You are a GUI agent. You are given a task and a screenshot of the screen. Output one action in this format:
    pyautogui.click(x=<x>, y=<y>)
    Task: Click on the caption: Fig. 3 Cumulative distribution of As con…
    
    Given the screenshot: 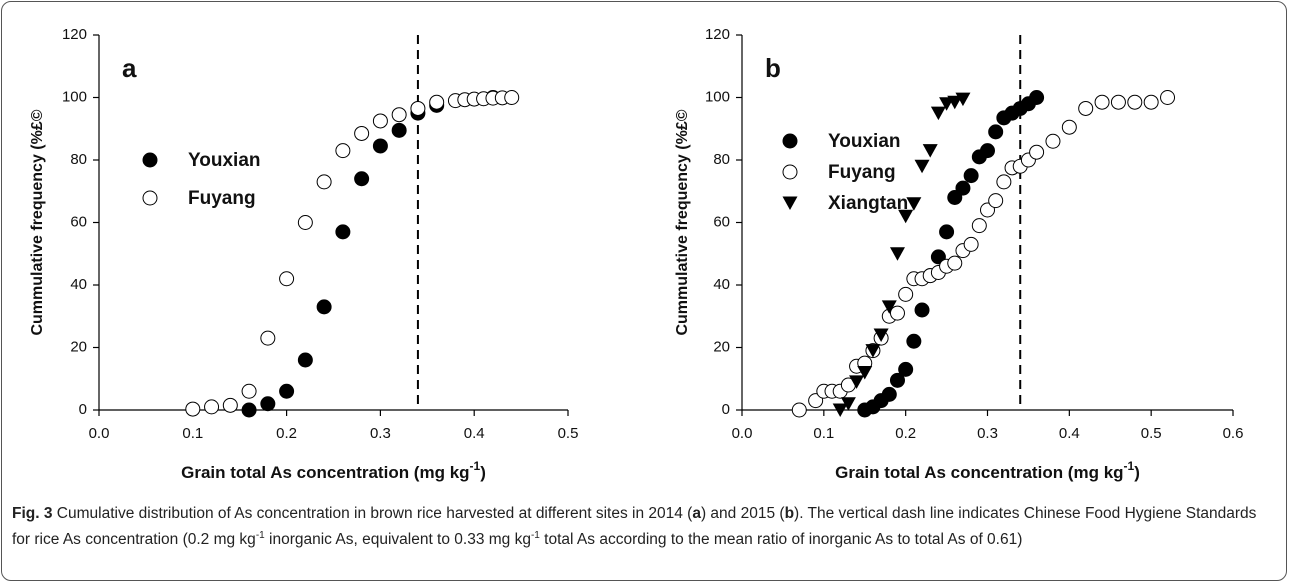 What is the action you would take?
    pyautogui.click(x=643, y=527)
    